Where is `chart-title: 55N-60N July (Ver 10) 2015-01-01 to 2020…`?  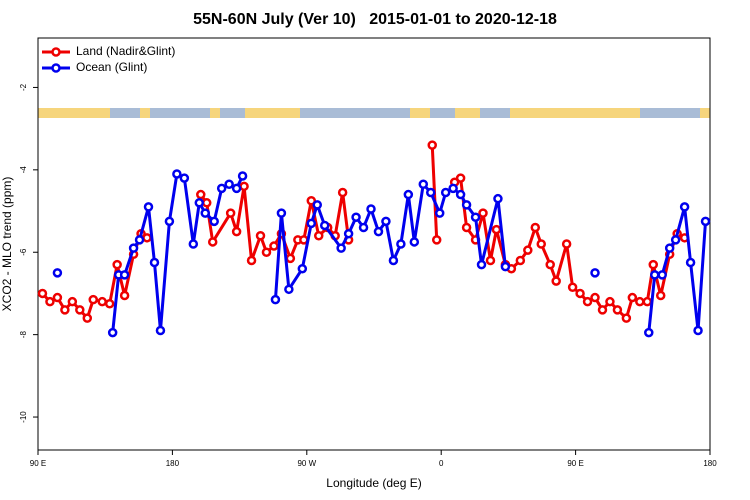
chart-title: 55N-60N July (Ver 10) 2015-01-01 to 2020… is located at coordinates (375, 19).